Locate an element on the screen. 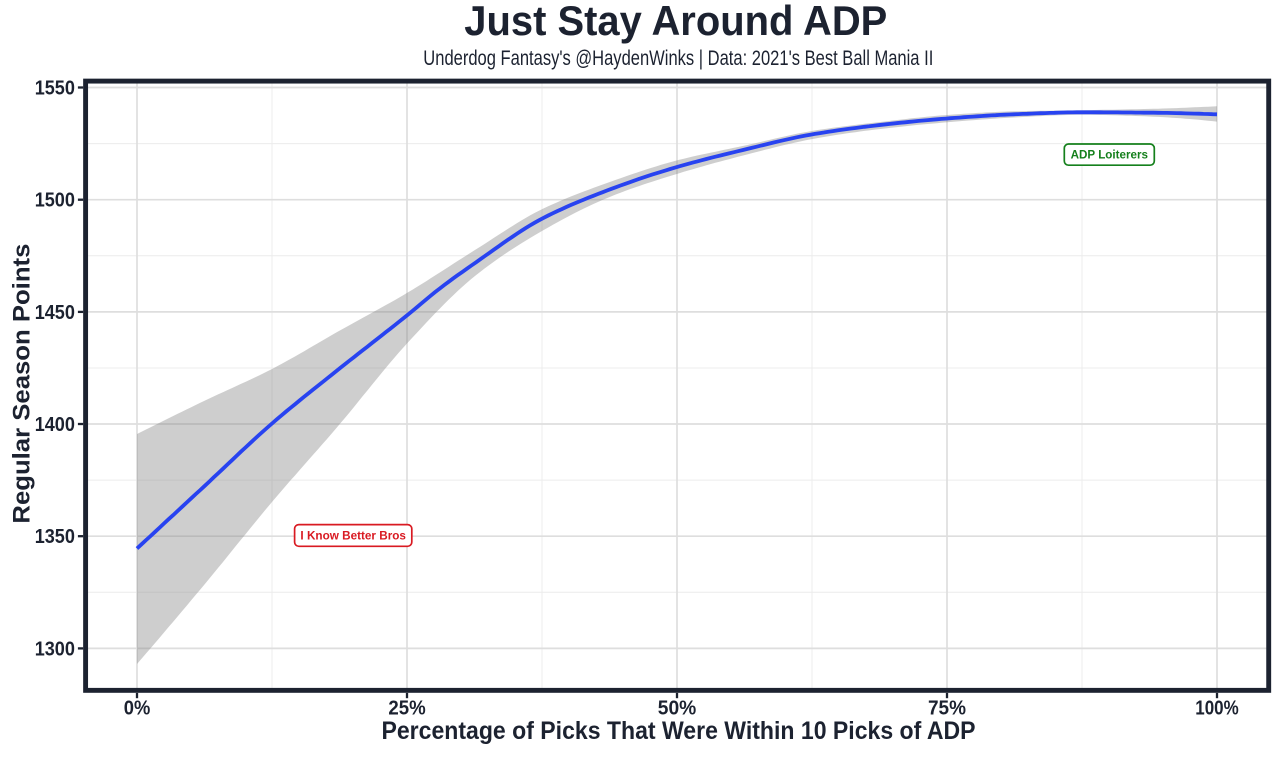  svg-text: 0% is located at coordinates (137, 708).